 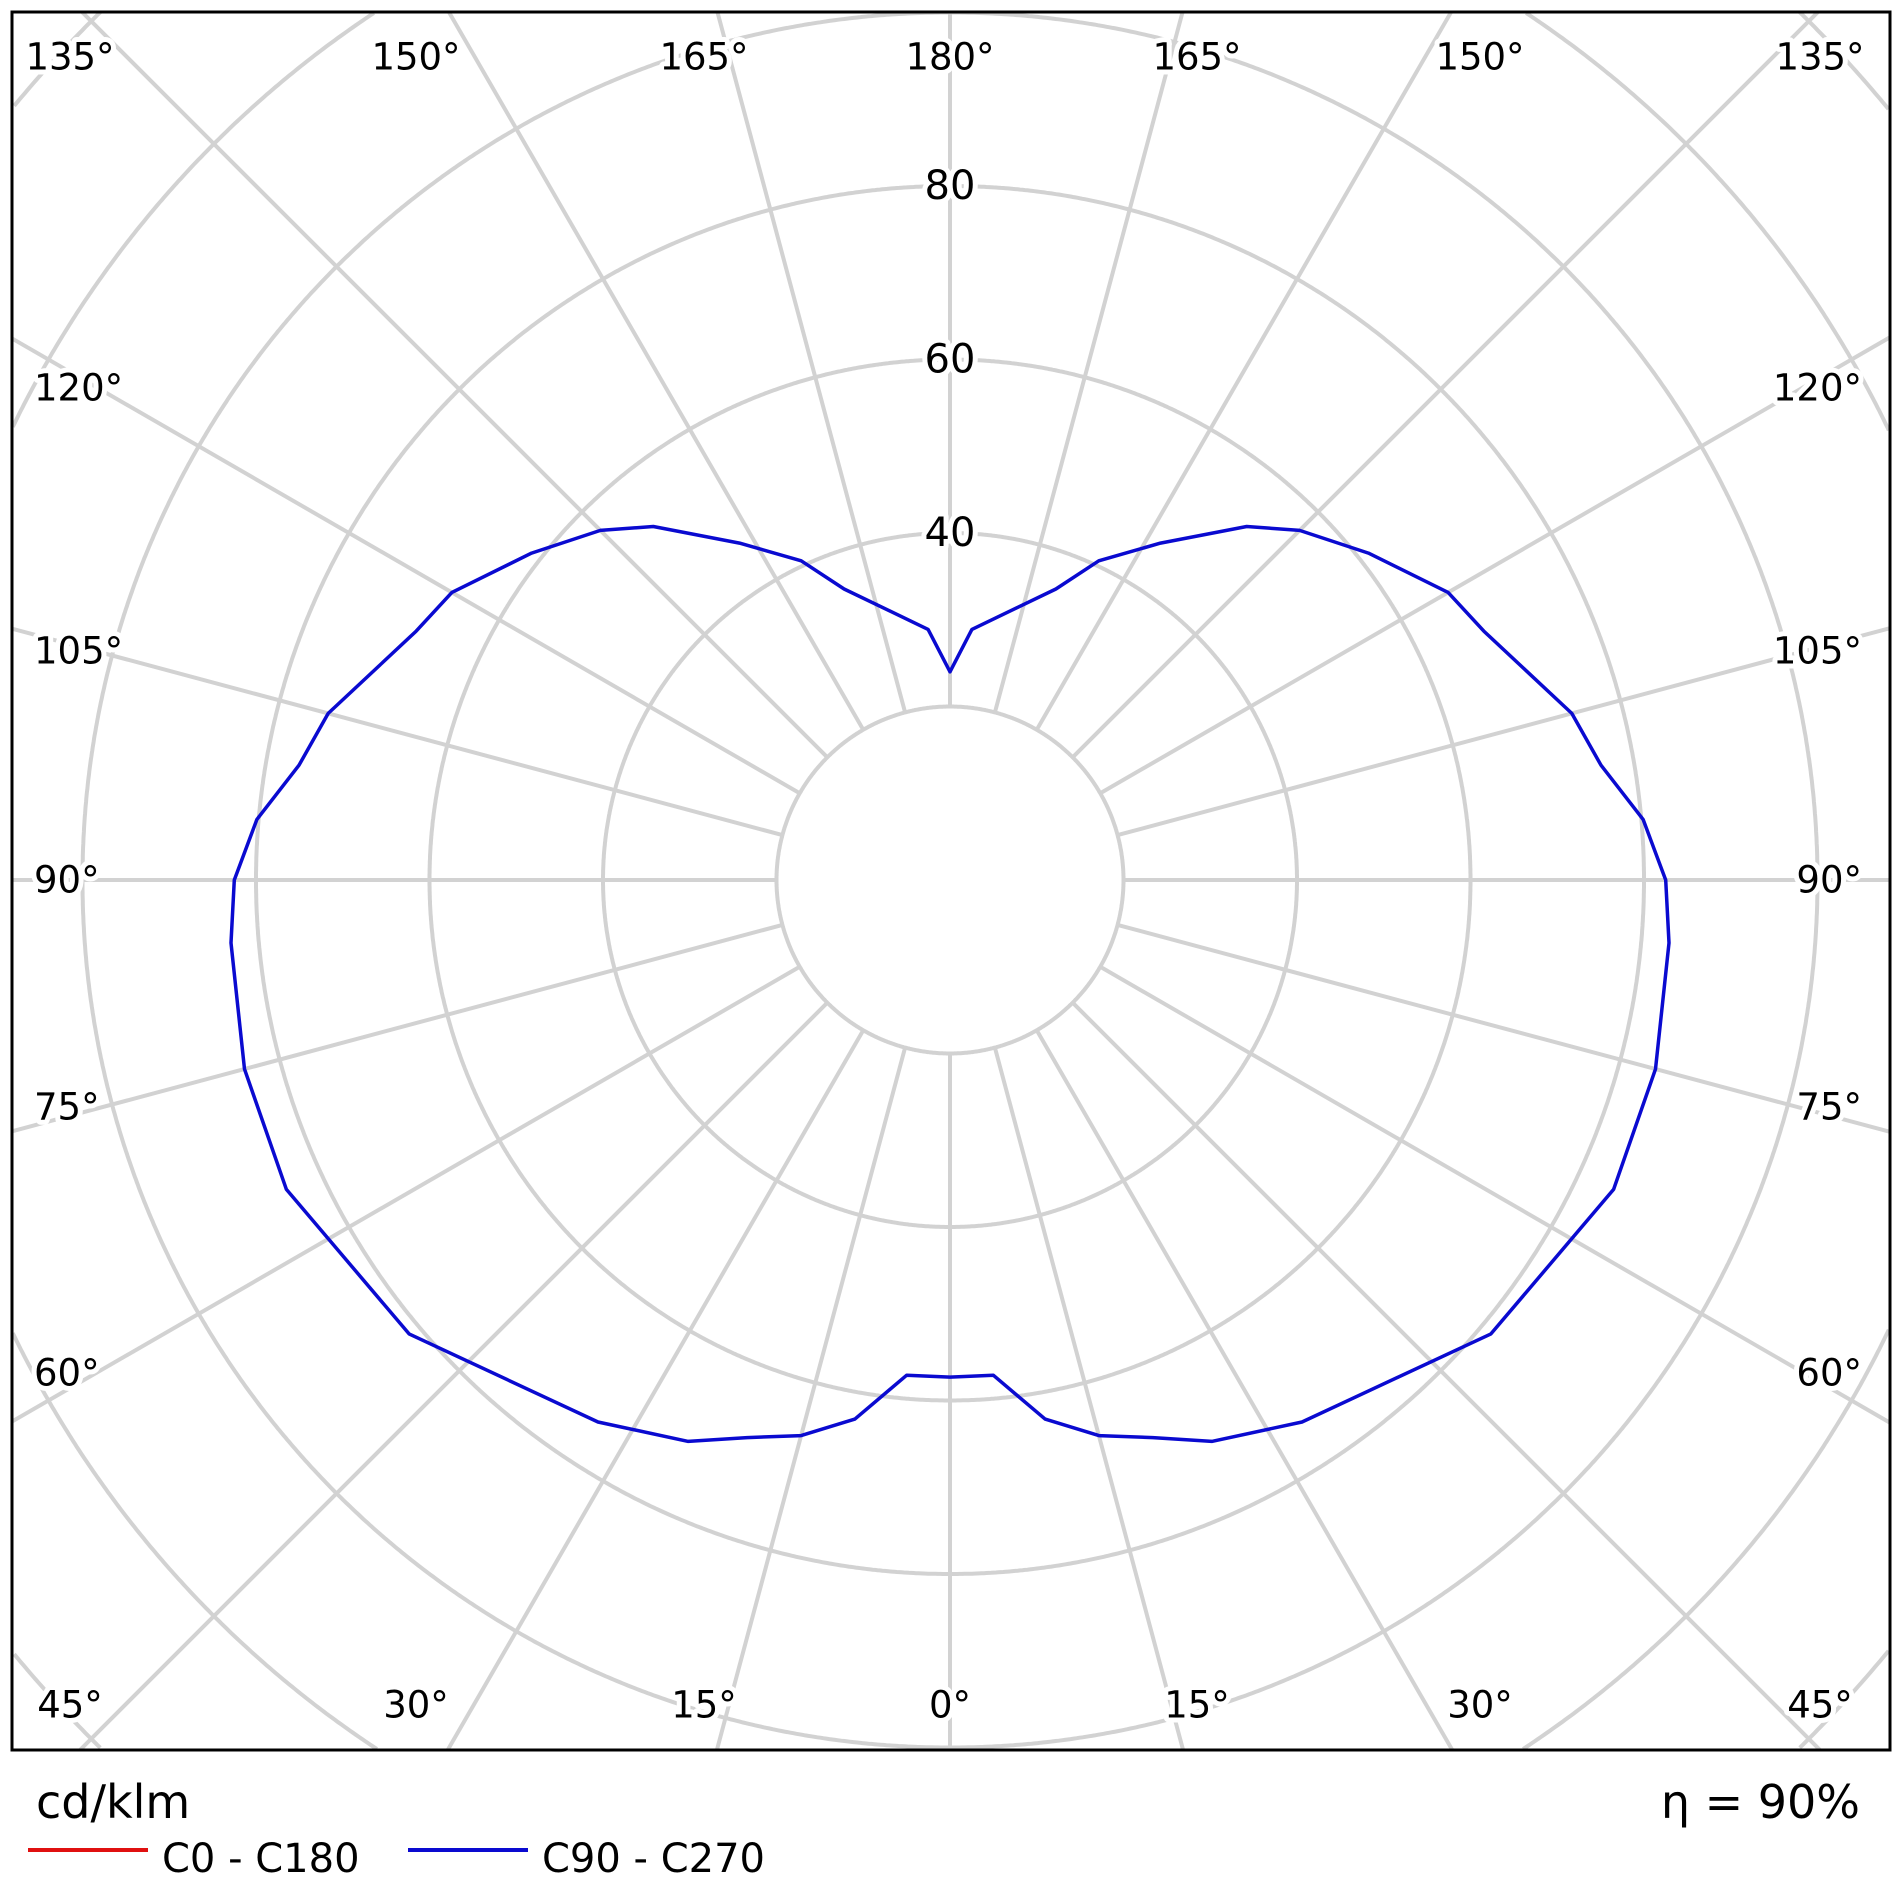 What do you see at coordinates (950, 533) in the screenshot?
I see `radial-label-40: 40` at bounding box center [950, 533].